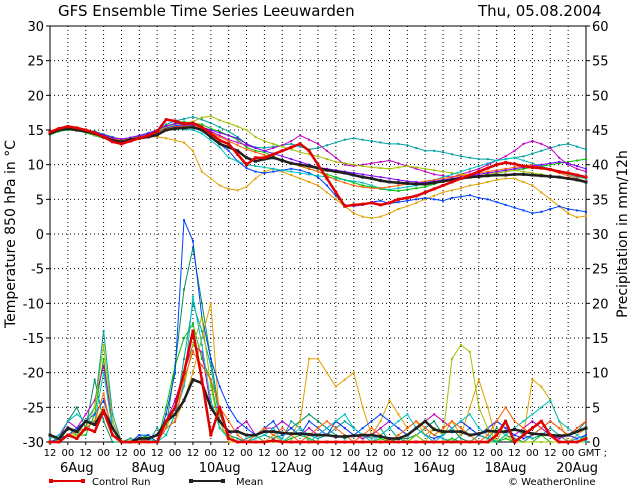 The height and width of the screenshot is (489, 633). I want to click on left-axis-ticks: -30 -25 -20 -15 -10 -5 0 5 10 15 20 25 30, so click(36, 235).